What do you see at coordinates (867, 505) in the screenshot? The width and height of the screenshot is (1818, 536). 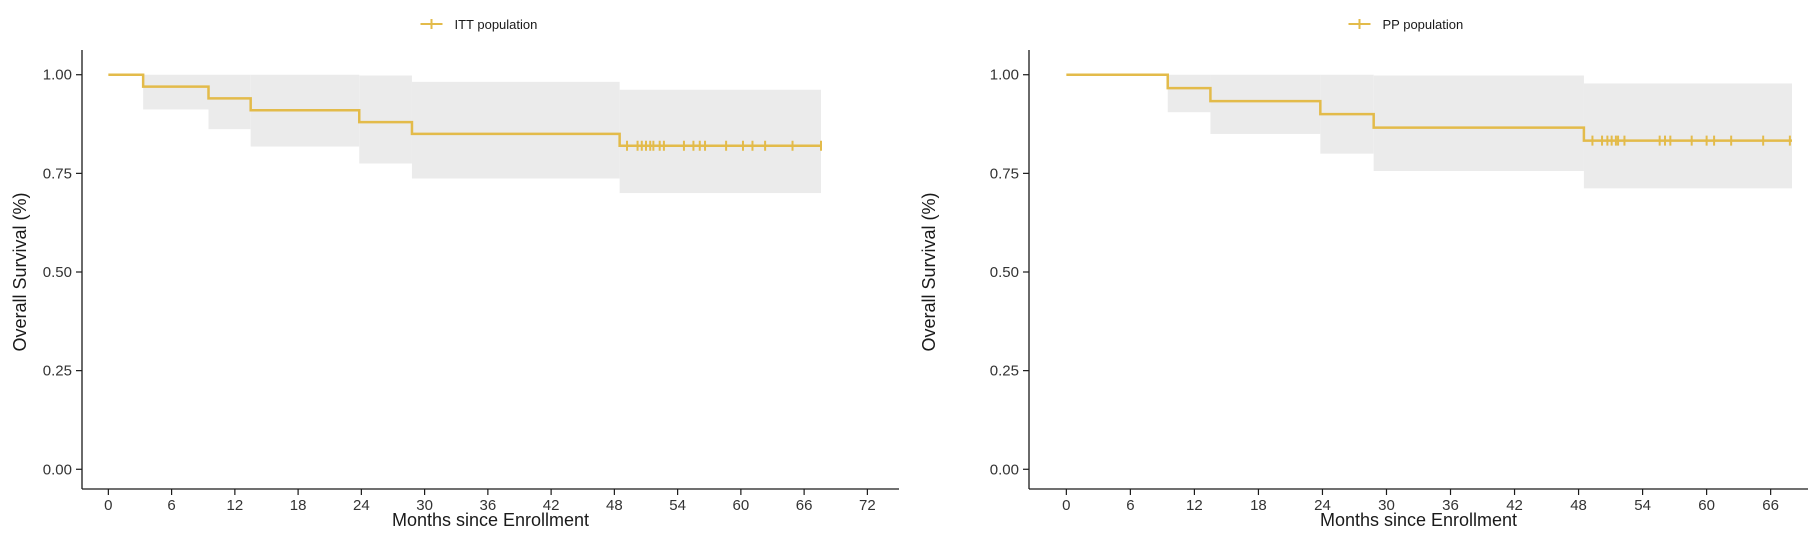 I see `x-tick-label-12: 72` at bounding box center [867, 505].